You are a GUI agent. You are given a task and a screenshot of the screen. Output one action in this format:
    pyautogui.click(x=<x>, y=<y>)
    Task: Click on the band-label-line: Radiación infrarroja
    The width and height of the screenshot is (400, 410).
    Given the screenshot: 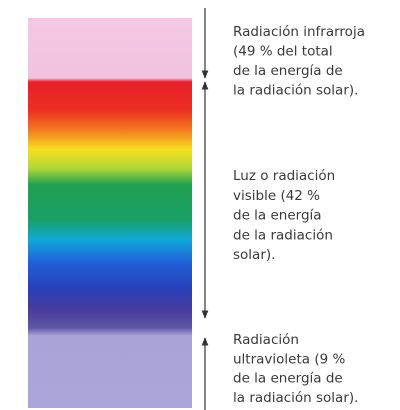 What is the action you would take?
    pyautogui.click(x=299, y=32)
    